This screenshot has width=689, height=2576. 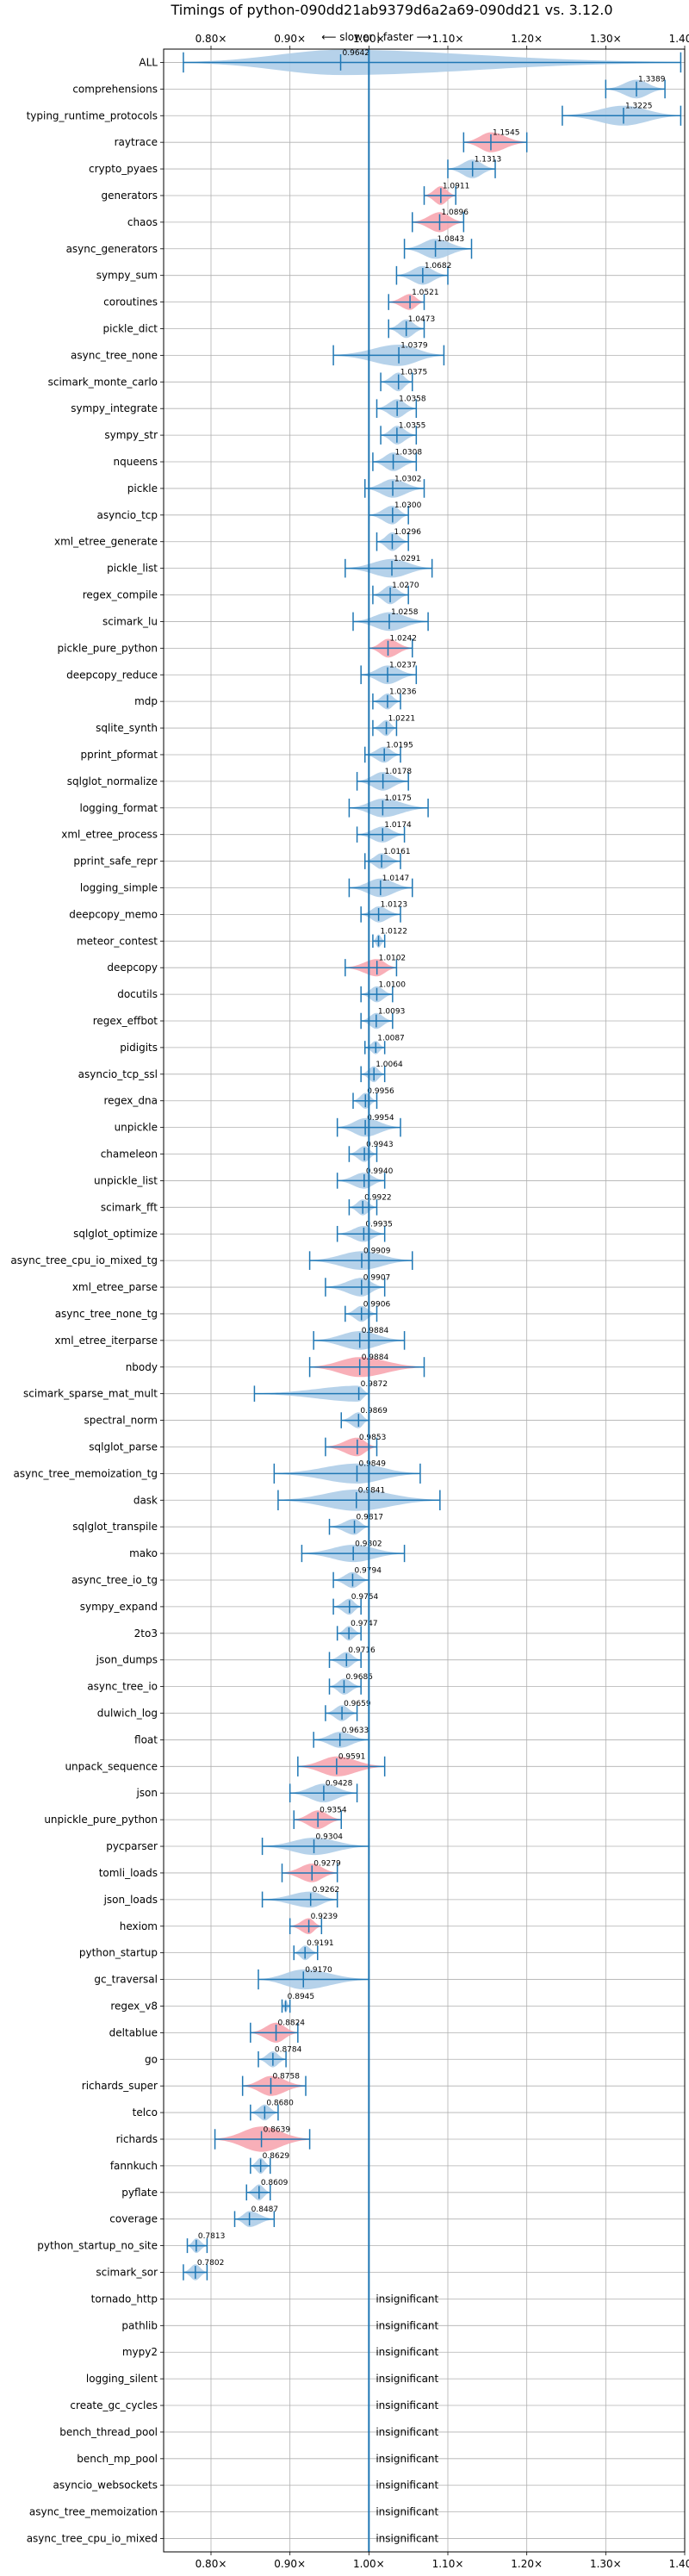 I want to click on x-tick-label-top: 1.20×, so click(x=527, y=39).